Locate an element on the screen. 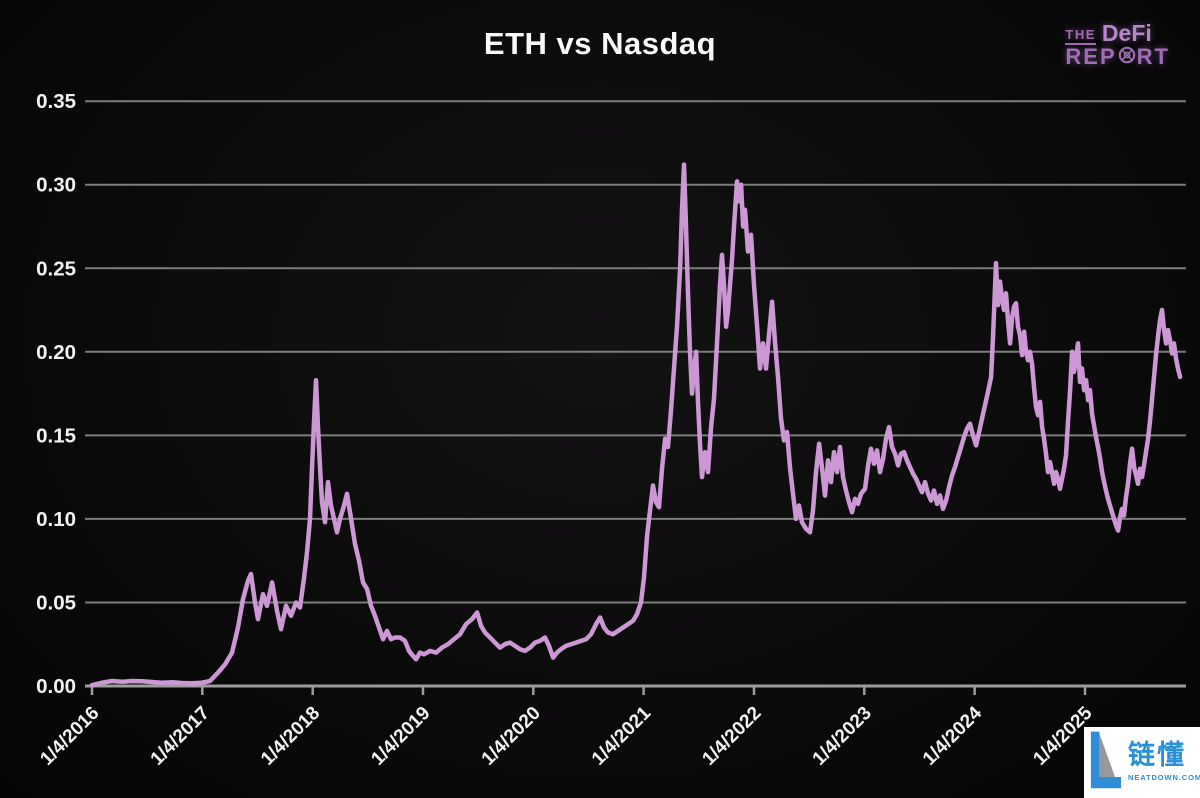 This screenshot has width=1200, height=798. logo-report-right: RT is located at coordinates (1153, 56).